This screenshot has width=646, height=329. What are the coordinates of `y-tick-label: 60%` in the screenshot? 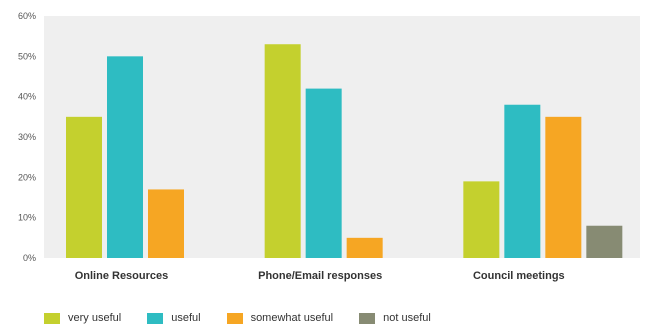 It's located at (27, 16).